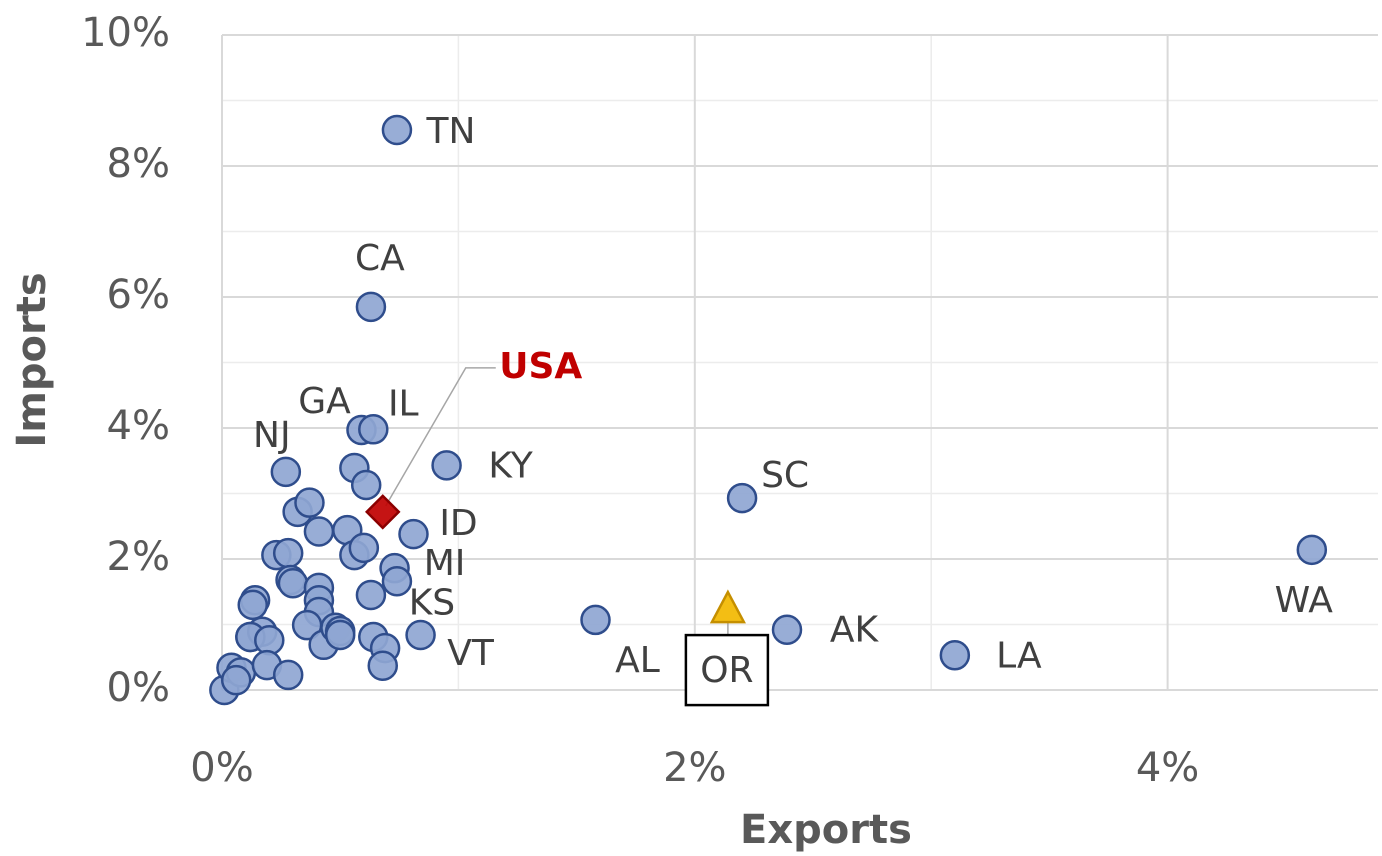 The image size is (1382, 856). Describe the element at coordinates (445, 563) in the screenshot. I see `point-label: MI` at that location.